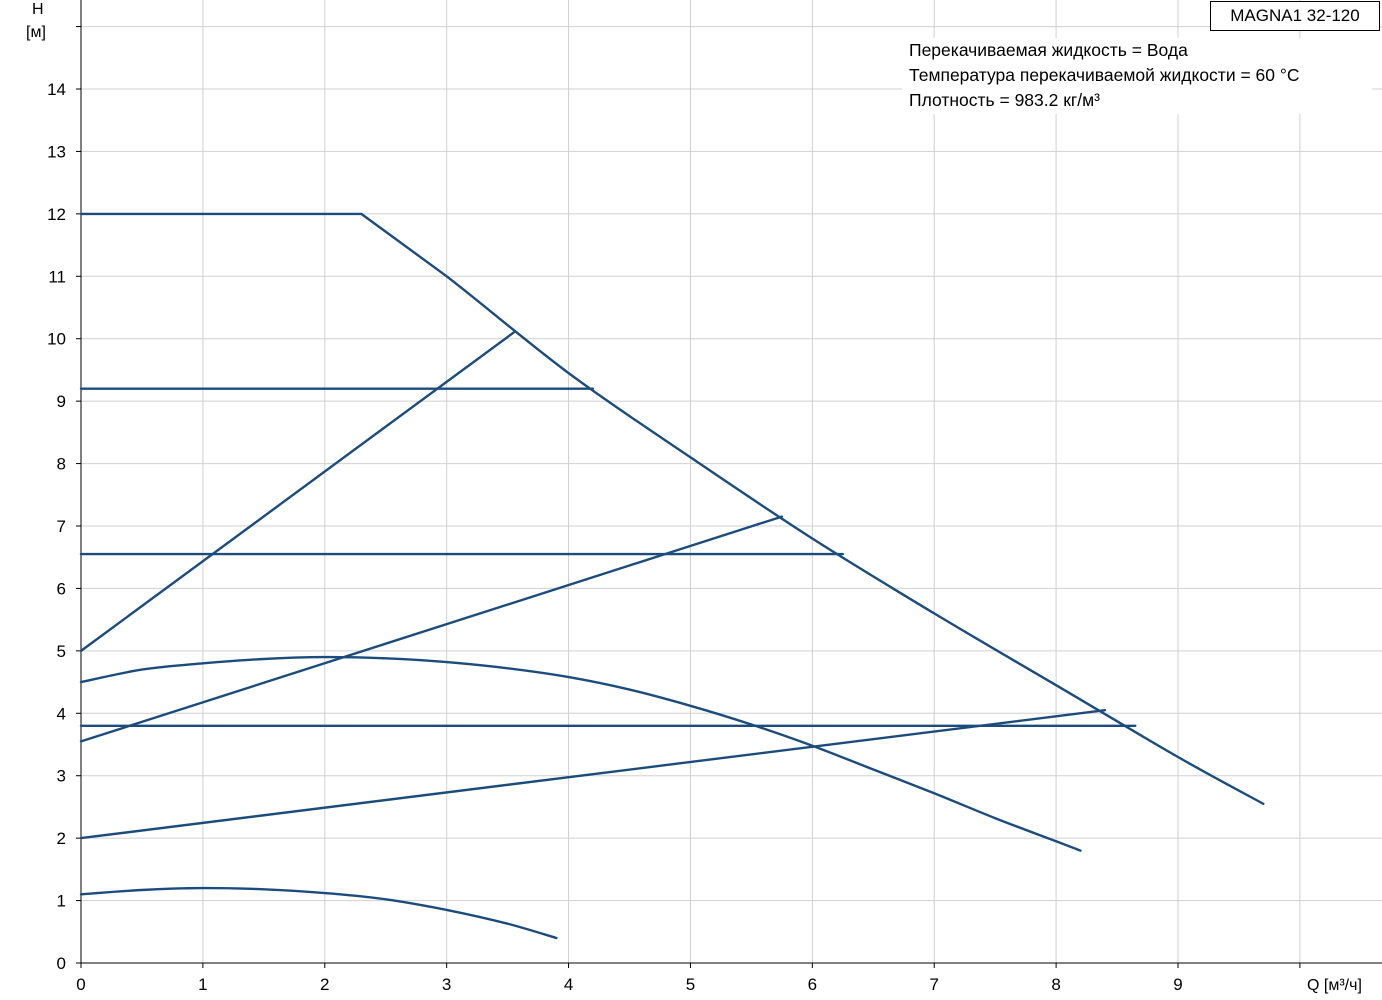 The height and width of the screenshot is (1000, 1382). I want to click on y-tick-label: 4, so click(61, 713).